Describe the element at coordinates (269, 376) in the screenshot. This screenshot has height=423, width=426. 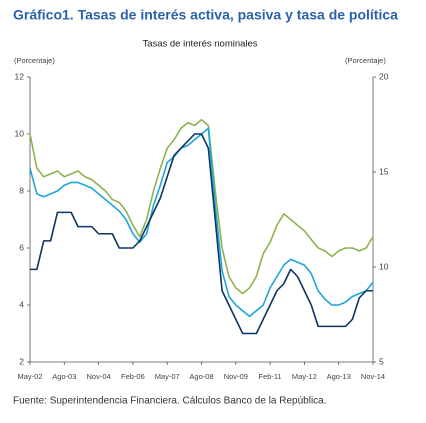
I see `x-tick-label: Feb-11` at that location.